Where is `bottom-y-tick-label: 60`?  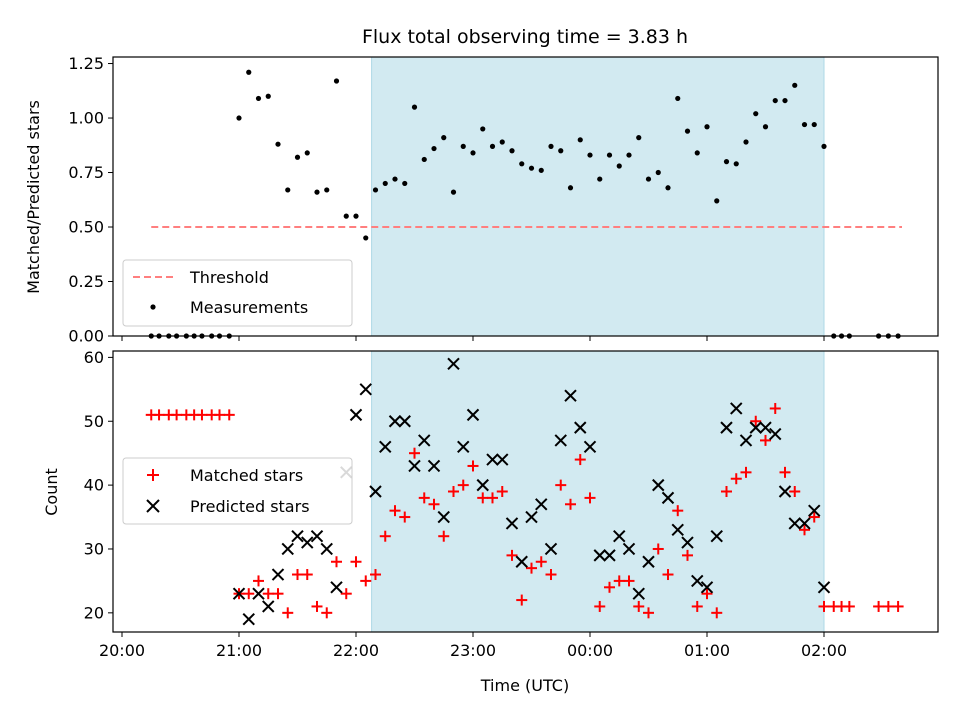 bottom-y-tick-label: 60 is located at coordinates (94, 357).